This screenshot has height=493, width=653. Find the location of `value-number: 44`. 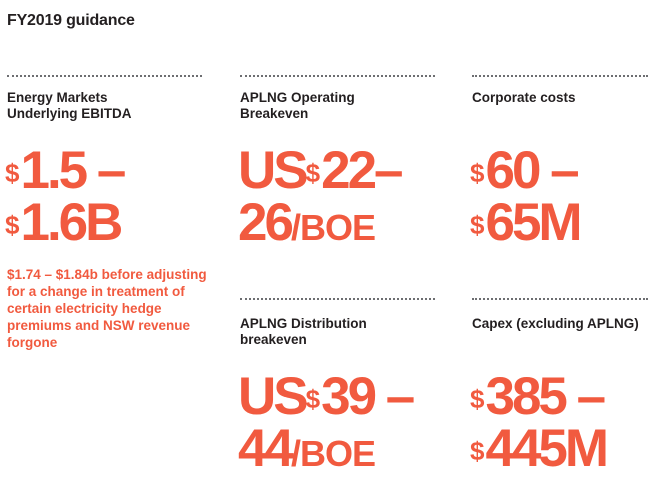

value-number: 44 is located at coordinates (266, 448).